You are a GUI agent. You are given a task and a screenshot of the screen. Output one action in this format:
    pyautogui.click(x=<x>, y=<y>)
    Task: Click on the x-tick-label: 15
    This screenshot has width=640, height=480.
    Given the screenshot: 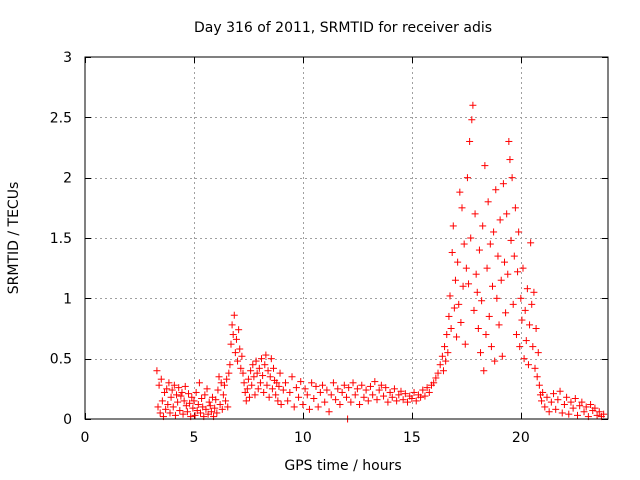 What is the action you would take?
    pyautogui.click(x=412, y=438)
    